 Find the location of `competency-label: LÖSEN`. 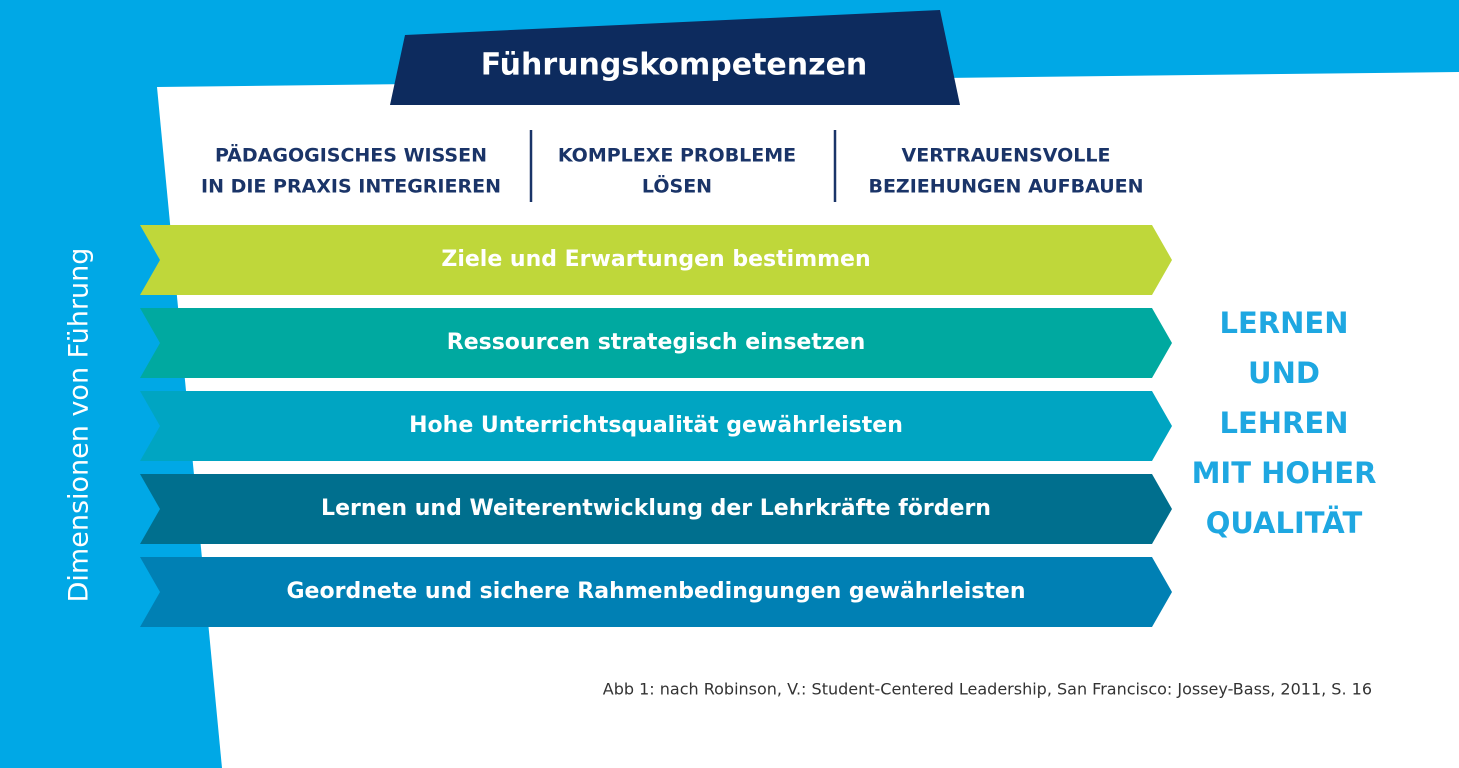

competency-label: LÖSEN is located at coordinates (677, 186).